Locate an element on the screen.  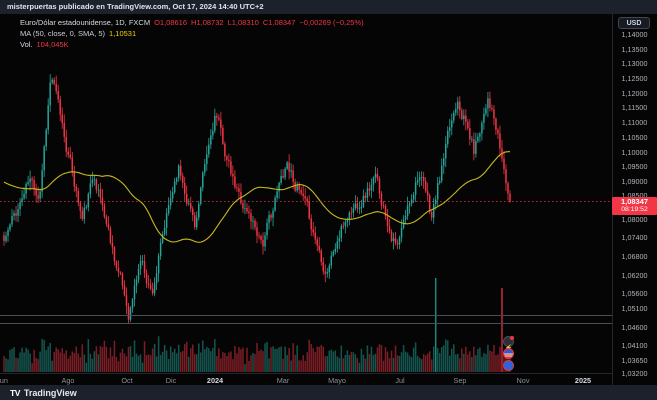
tradingview-logo-text: TradingView is located at coordinates (50, 392).